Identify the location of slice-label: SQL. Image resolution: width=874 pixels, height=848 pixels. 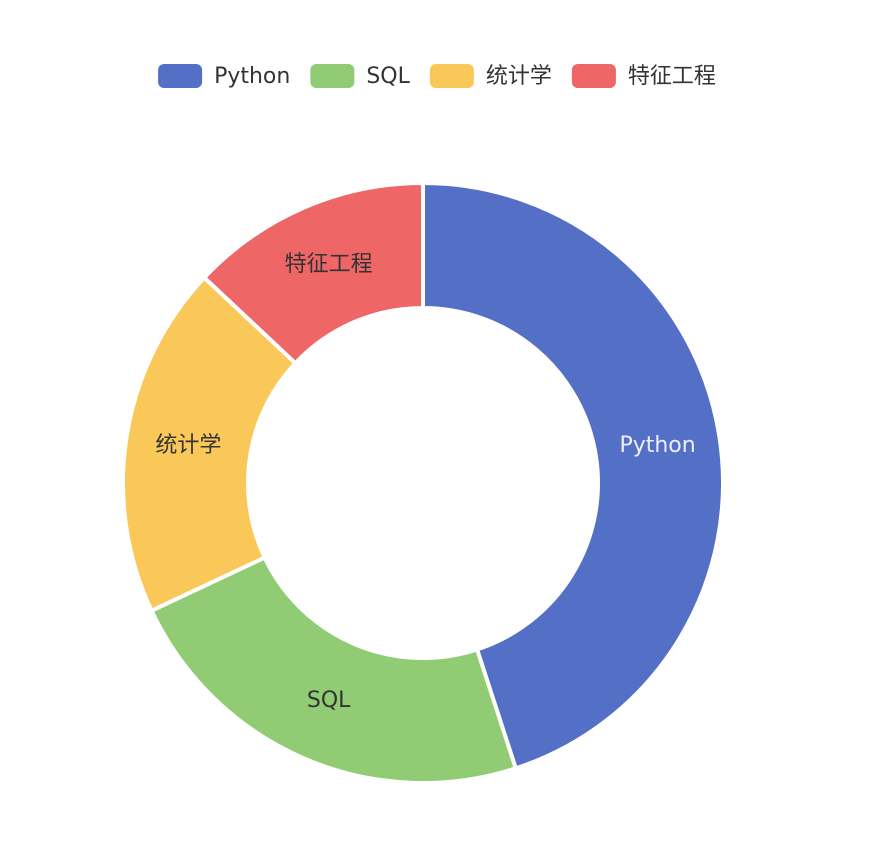
(329, 700).